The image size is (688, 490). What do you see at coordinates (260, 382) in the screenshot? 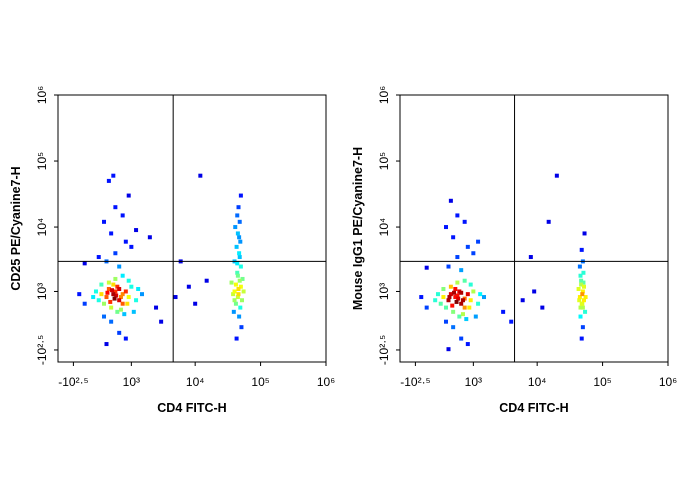
I see `x-tick-label: 10⁵` at bounding box center [260, 382].